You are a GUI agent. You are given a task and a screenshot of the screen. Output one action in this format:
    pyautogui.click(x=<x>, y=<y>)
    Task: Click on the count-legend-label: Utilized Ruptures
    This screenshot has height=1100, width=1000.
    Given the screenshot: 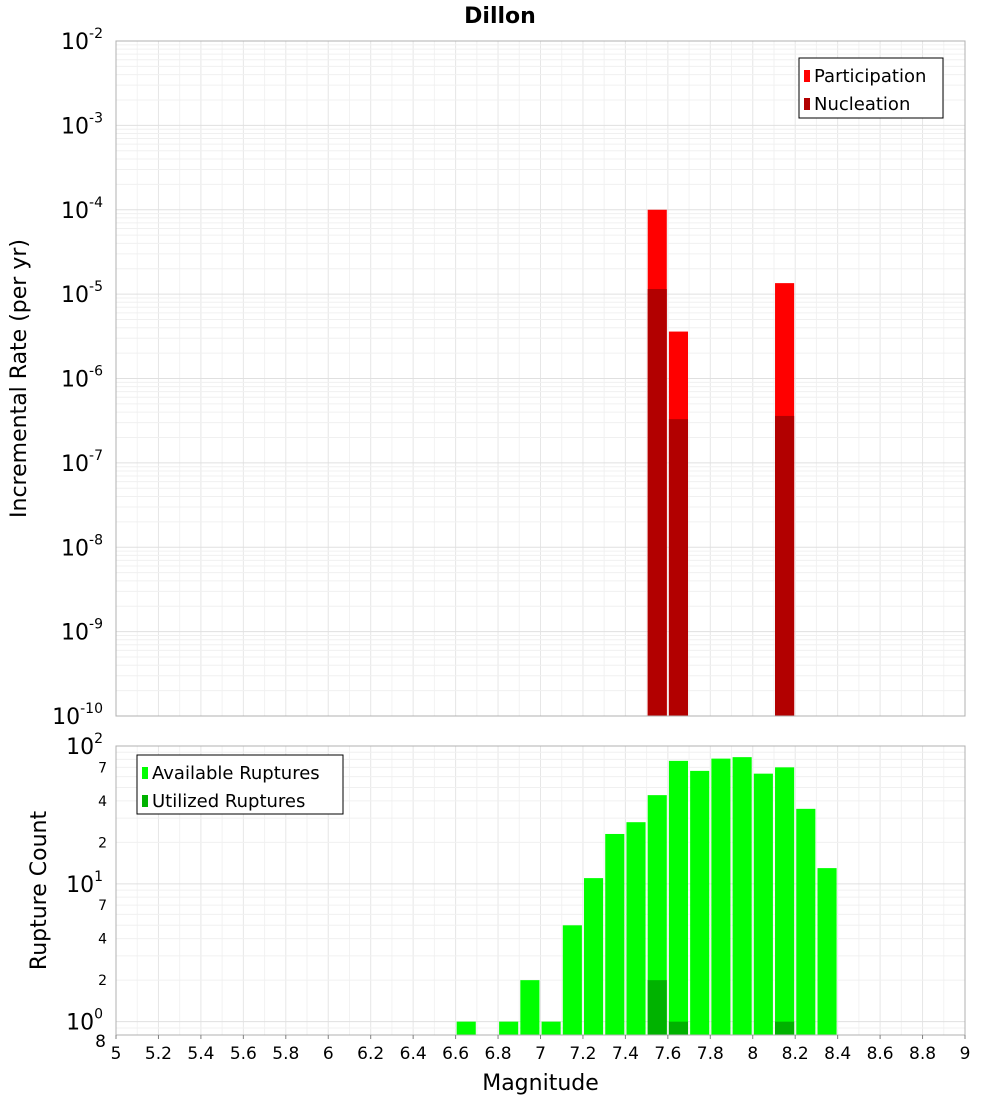 What is the action you would take?
    pyautogui.click(x=228, y=801)
    